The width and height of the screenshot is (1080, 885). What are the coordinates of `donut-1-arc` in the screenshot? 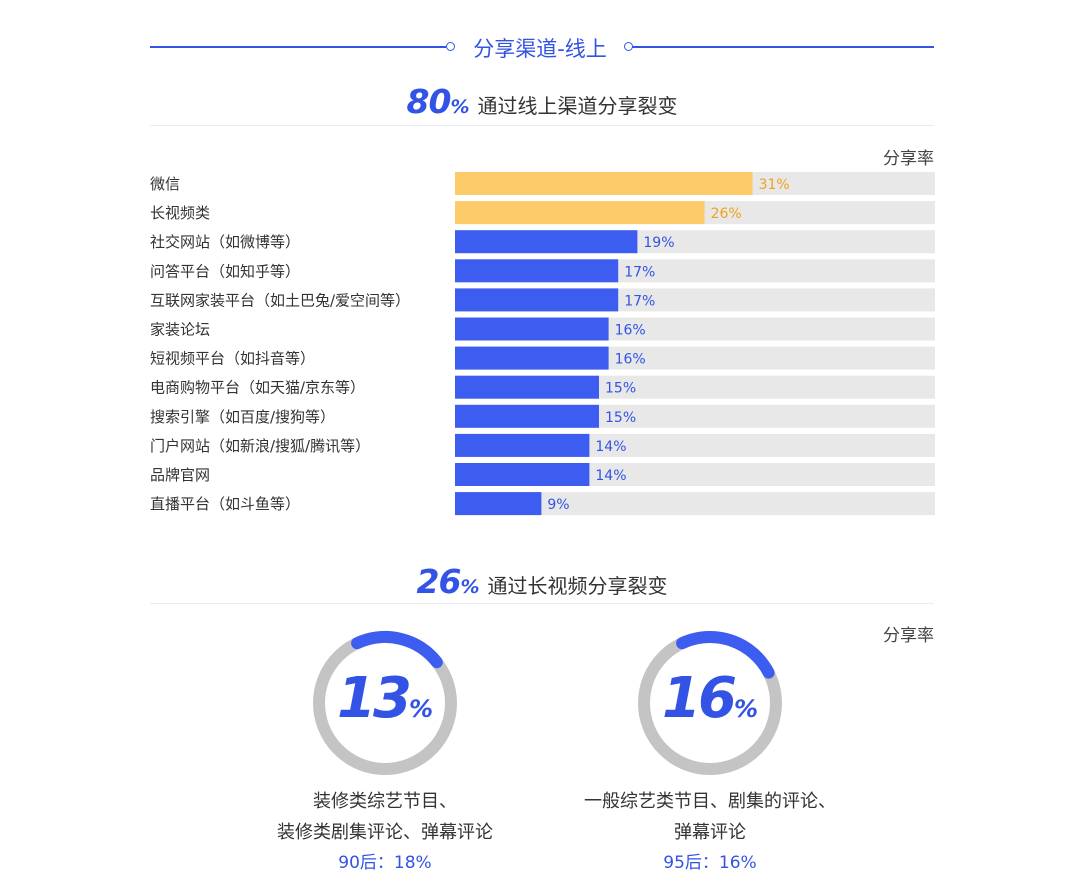 It's located at (397, 650).